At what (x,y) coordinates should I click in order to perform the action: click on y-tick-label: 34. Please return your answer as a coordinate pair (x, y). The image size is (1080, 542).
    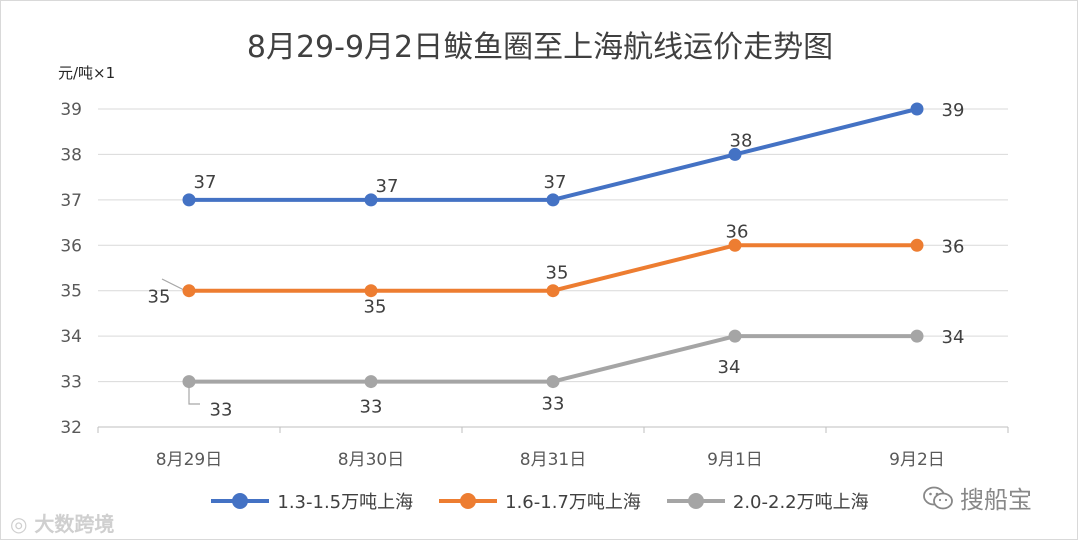
    Looking at the image, I should click on (71, 337).